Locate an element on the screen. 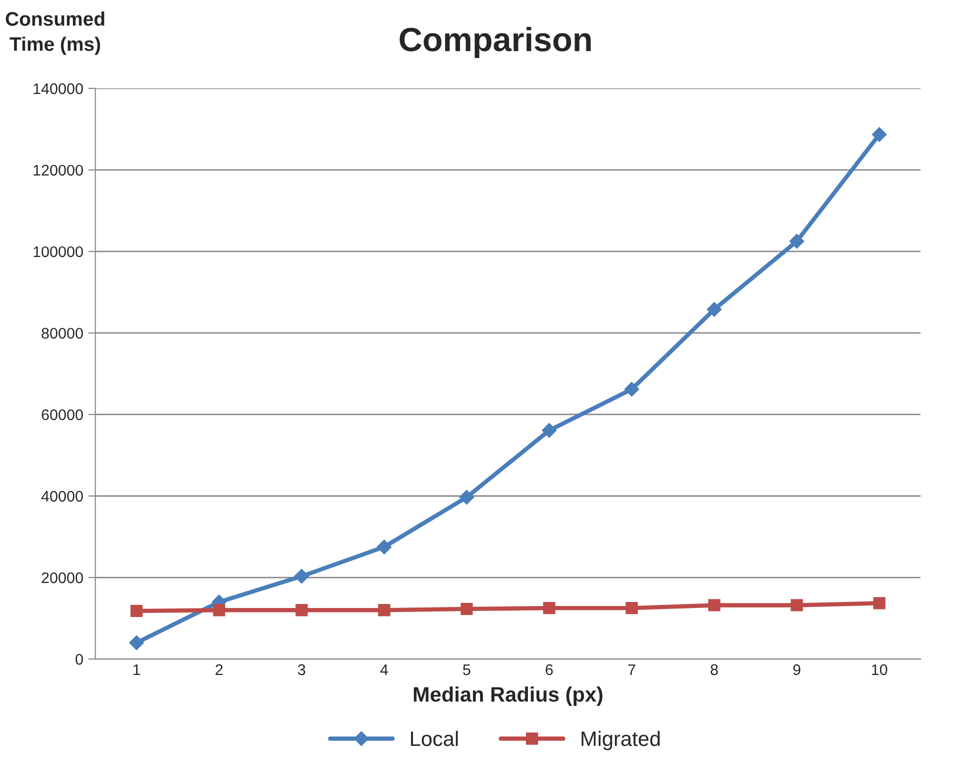  y-tick-label: 140000 is located at coordinates (58, 88).